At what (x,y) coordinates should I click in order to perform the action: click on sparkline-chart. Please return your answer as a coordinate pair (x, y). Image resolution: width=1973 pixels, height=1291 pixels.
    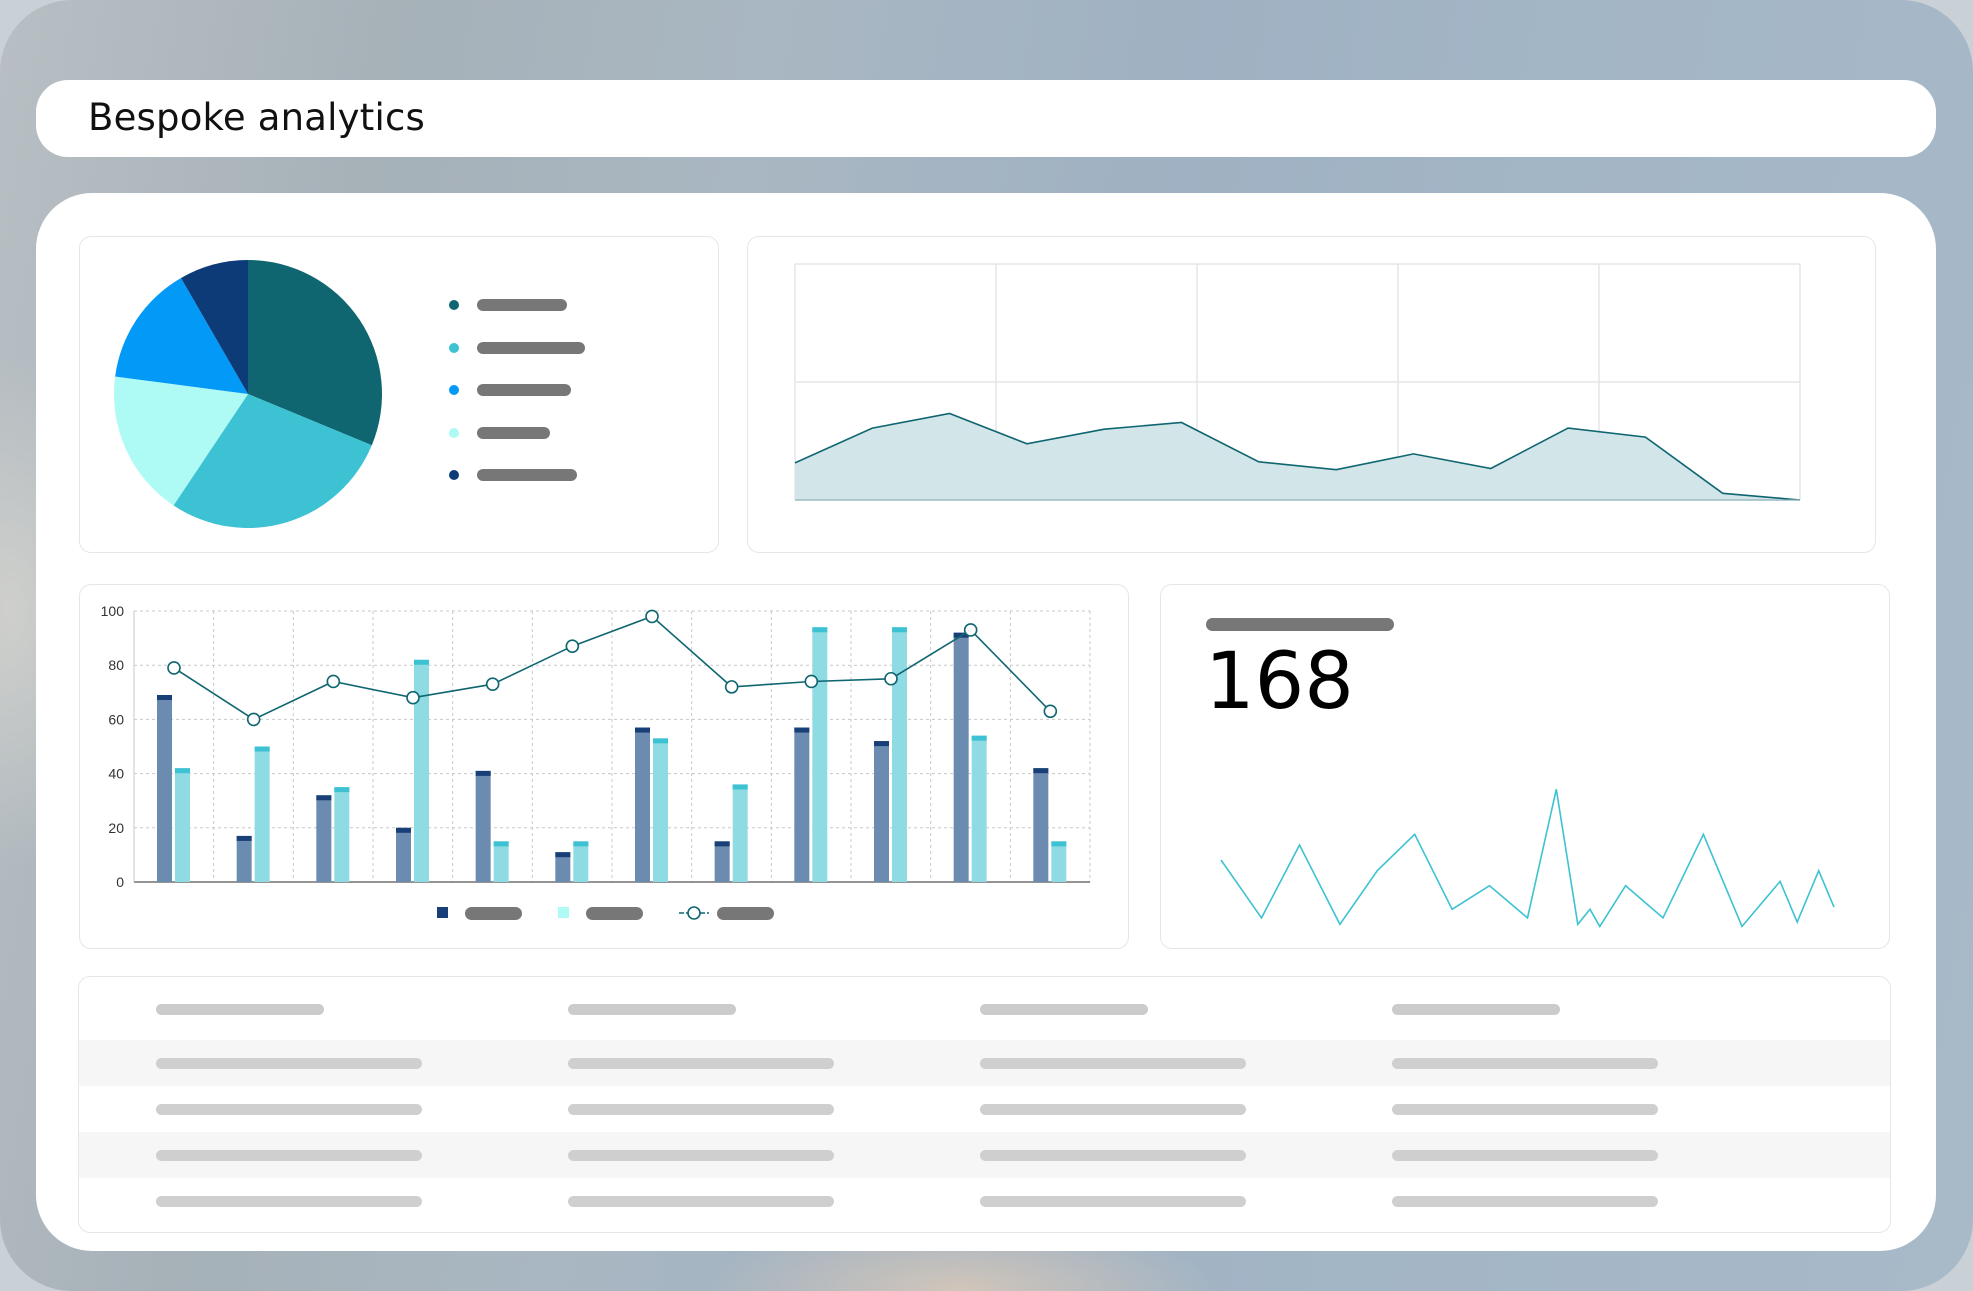
    Looking at the image, I should click on (1527, 858).